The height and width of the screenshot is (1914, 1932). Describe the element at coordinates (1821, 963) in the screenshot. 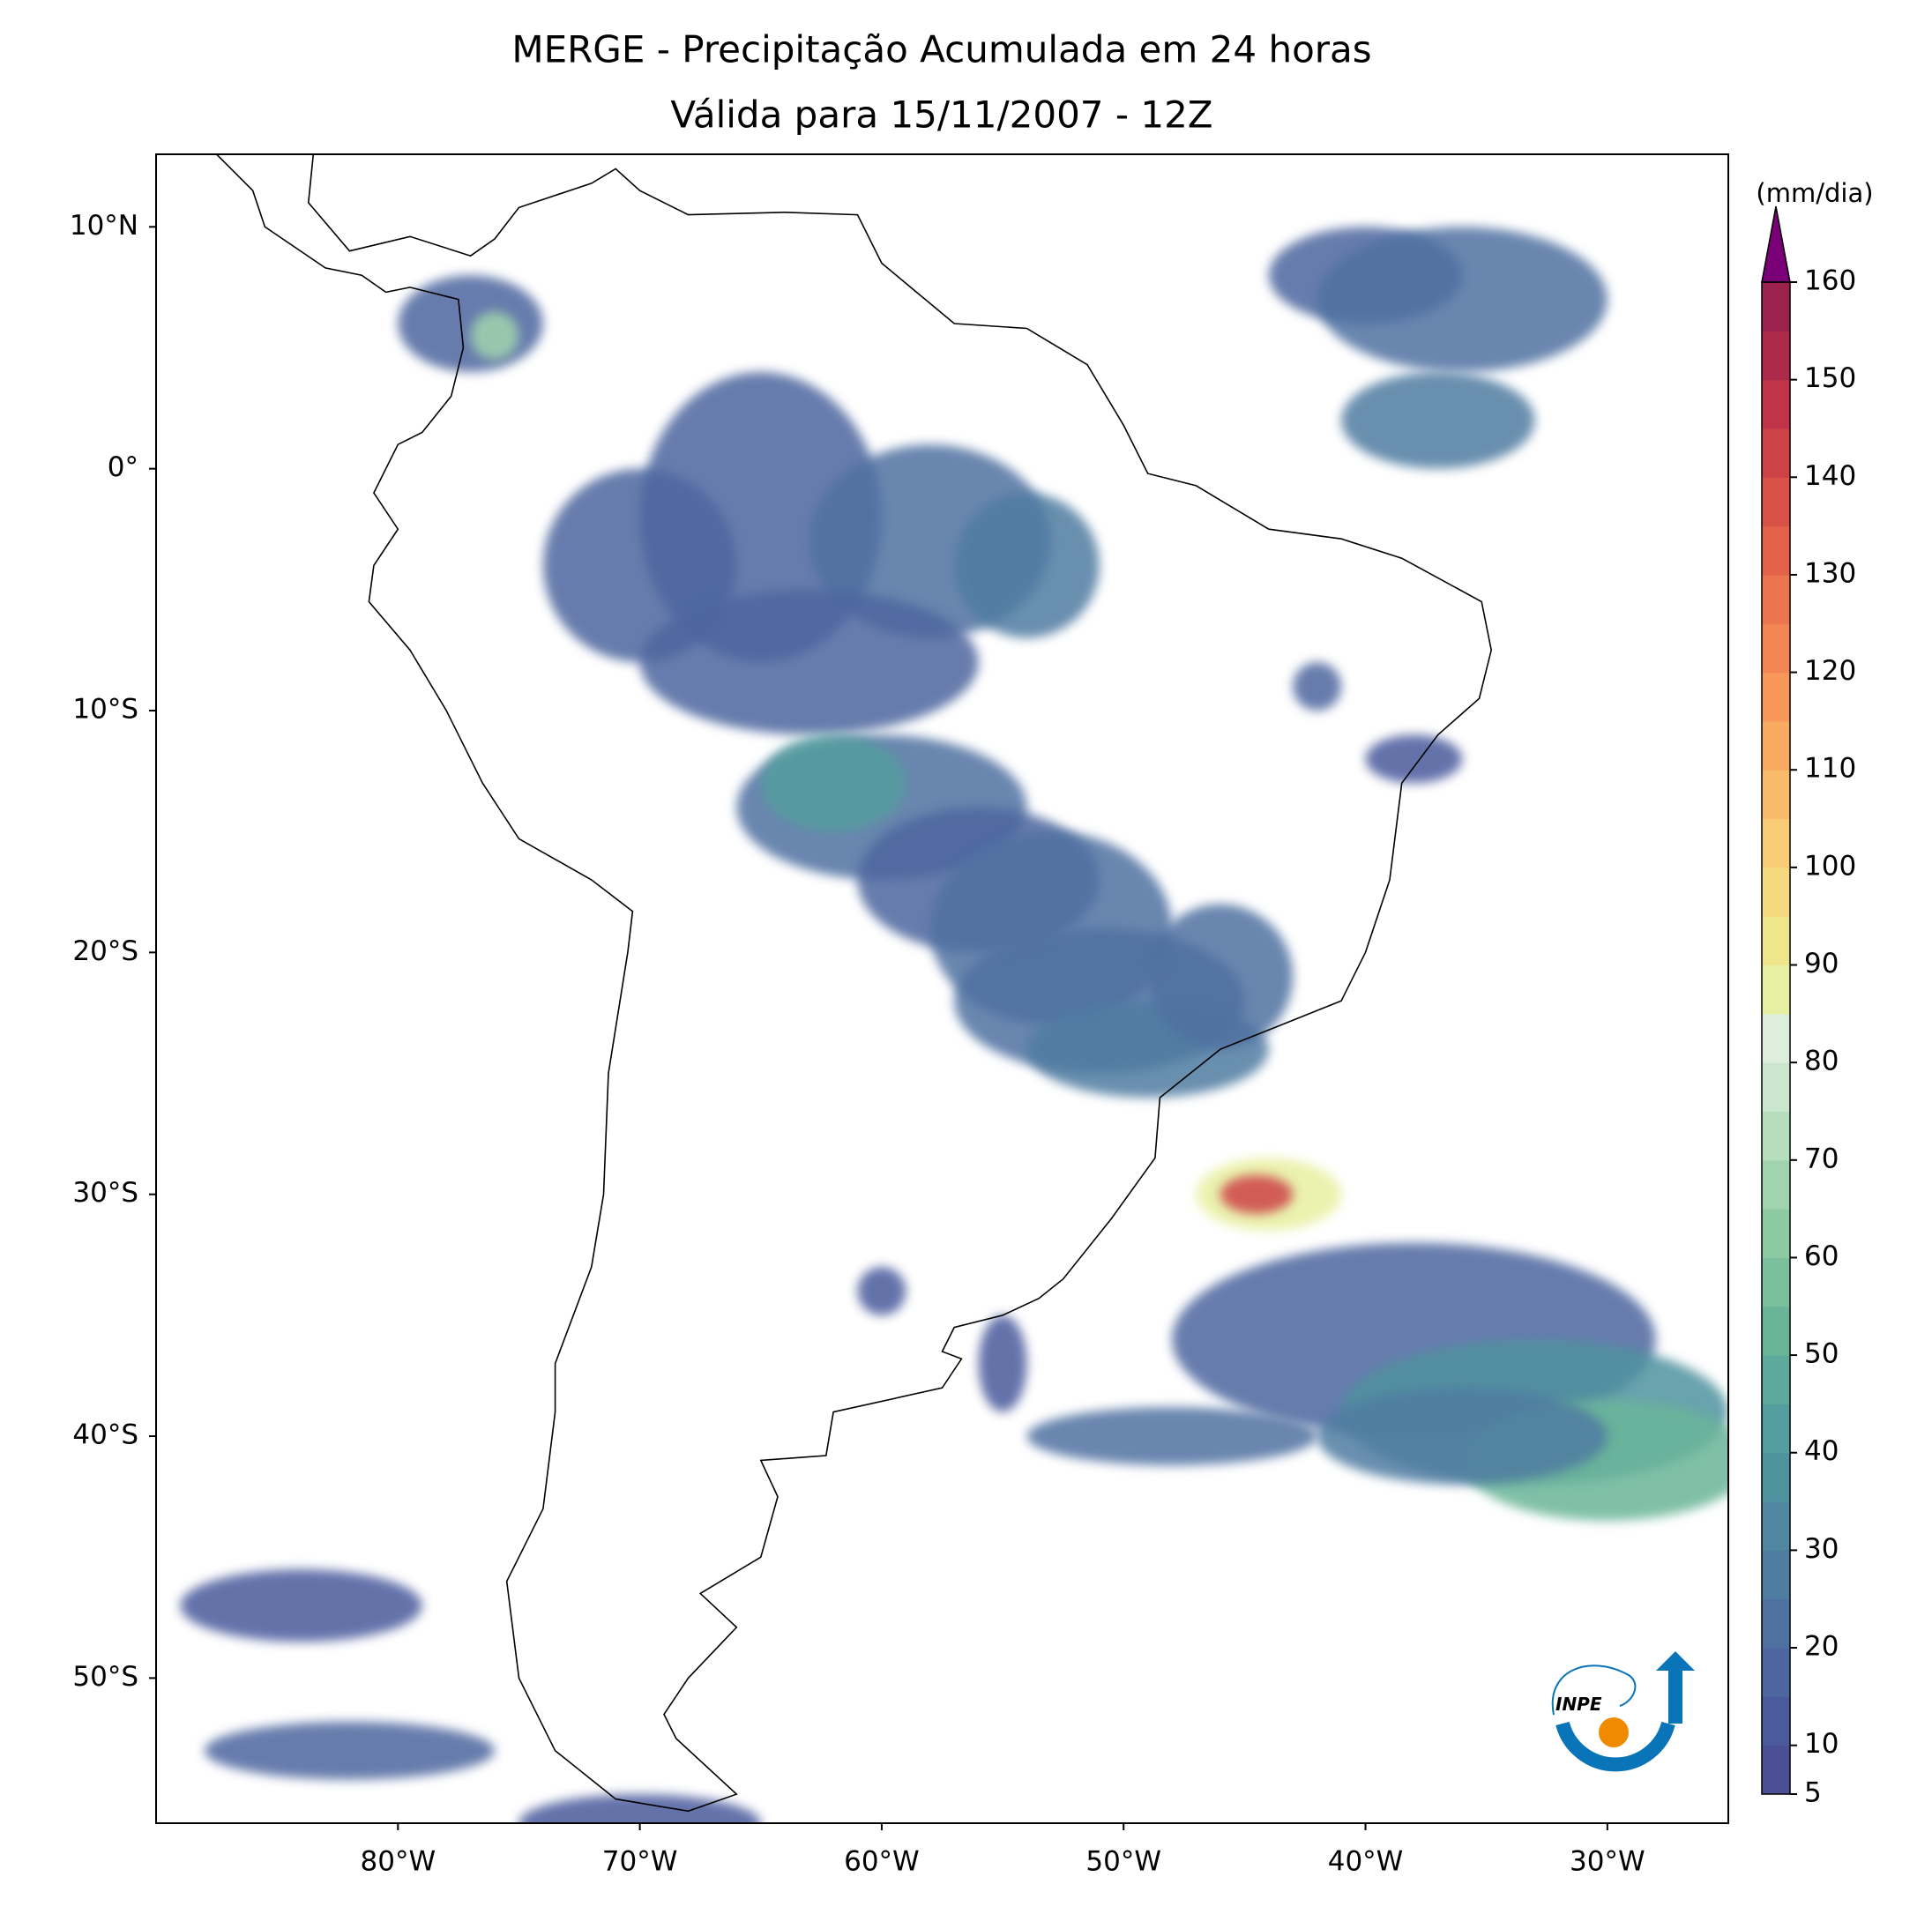

I see `colorbar-tick-label: 90` at that location.